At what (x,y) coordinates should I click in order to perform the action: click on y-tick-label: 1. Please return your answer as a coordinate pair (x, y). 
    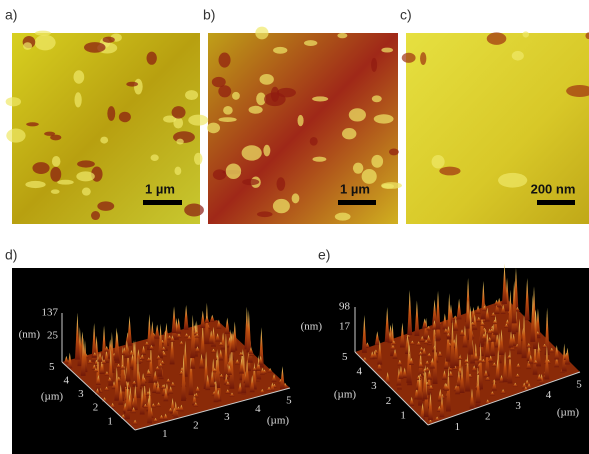
    Looking at the image, I should click on (110, 421).